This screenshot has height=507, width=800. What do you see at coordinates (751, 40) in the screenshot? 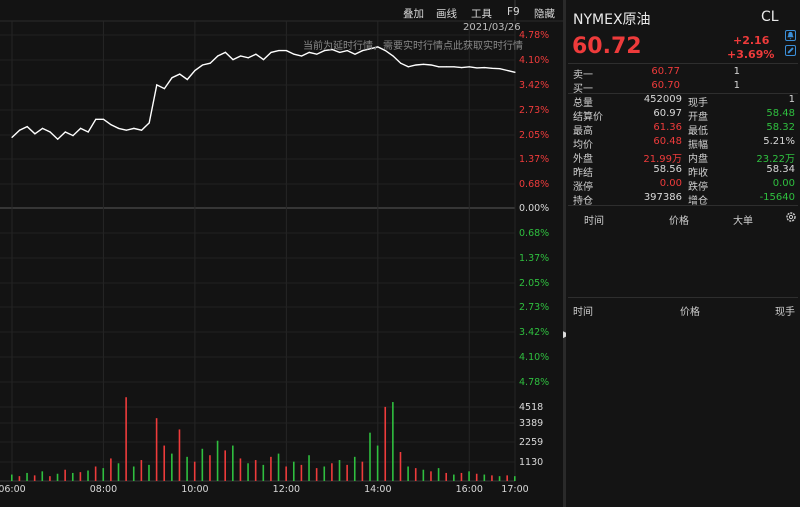
I see `price-change: +2.16` at bounding box center [751, 40].